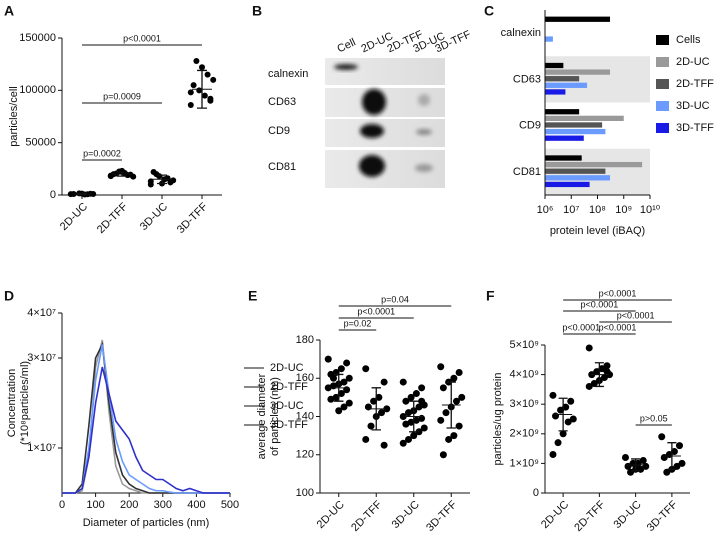 Image resolution: width=726 pixels, height=540 pixels. What do you see at coordinates (525, 375) in the screenshot?
I see `y-tick-label: 4×10⁹` at bounding box center [525, 375].